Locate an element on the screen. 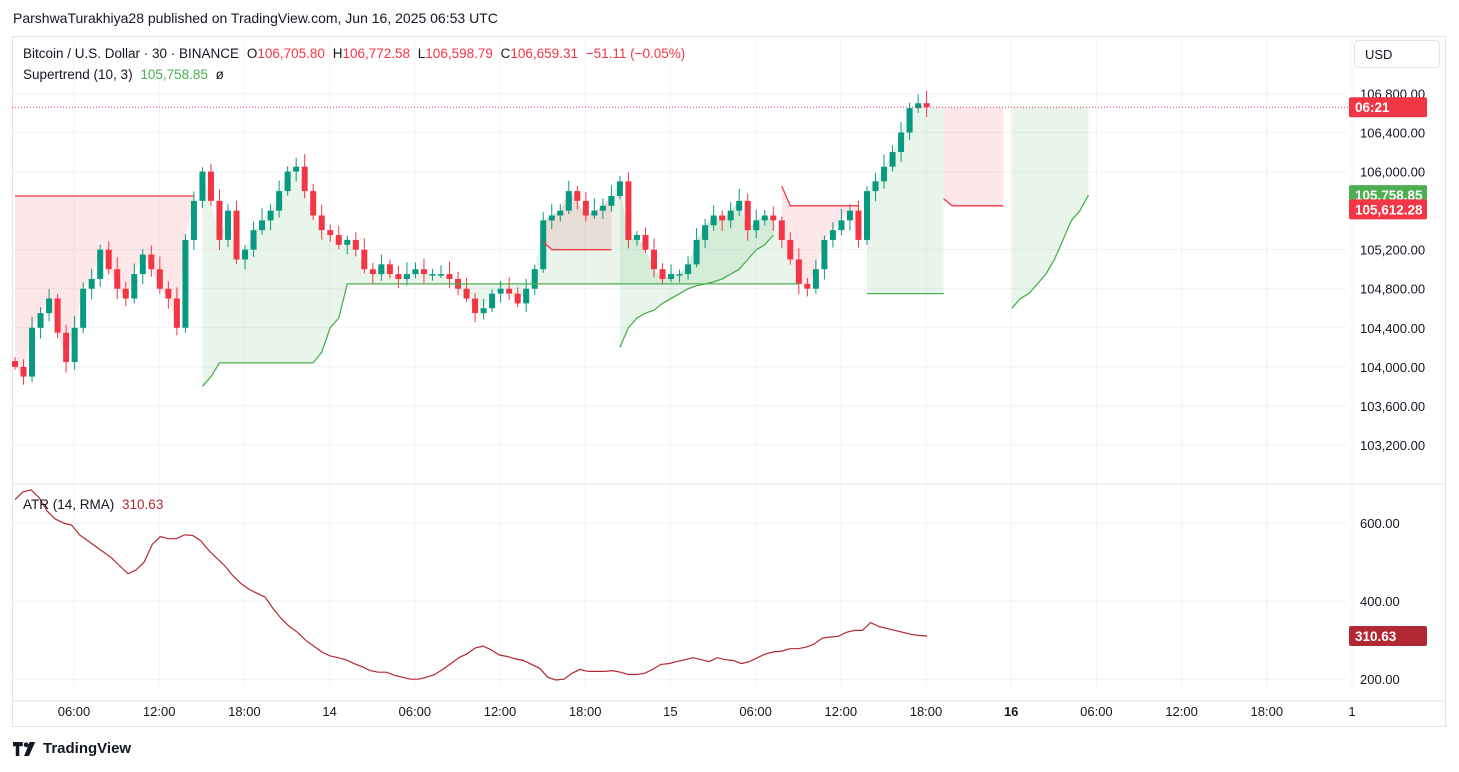 The height and width of the screenshot is (772, 1459). svg-text: 105,758.85 is located at coordinates (1389, 195).